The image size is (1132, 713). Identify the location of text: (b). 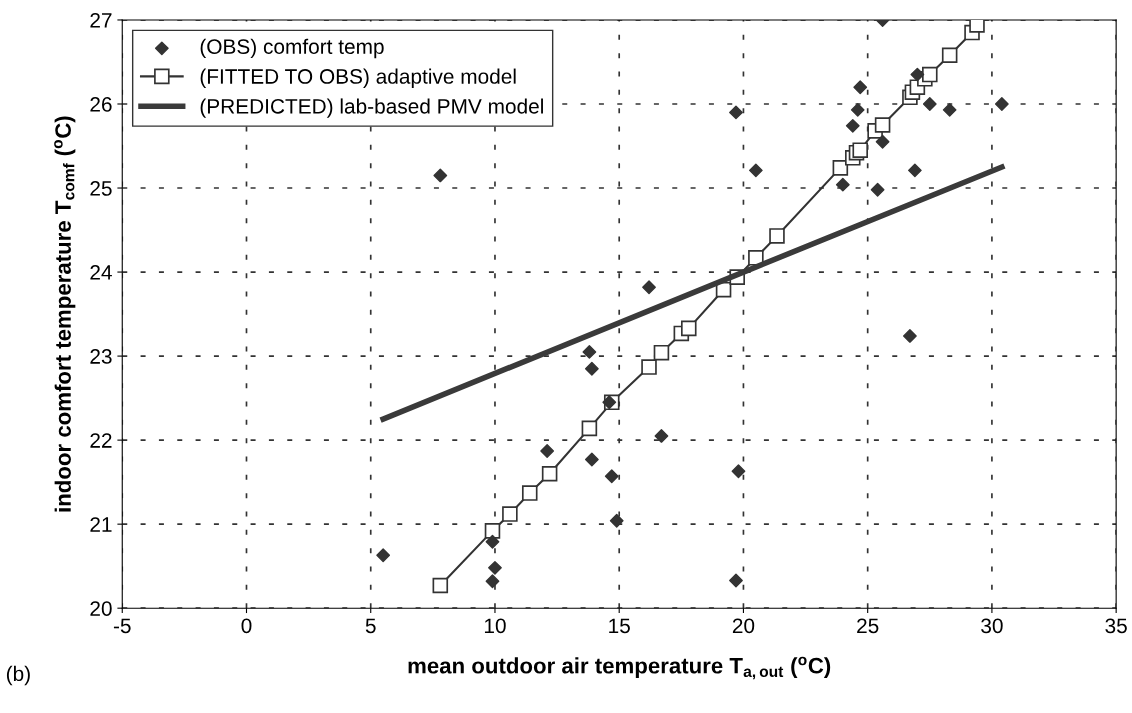
(18, 675).